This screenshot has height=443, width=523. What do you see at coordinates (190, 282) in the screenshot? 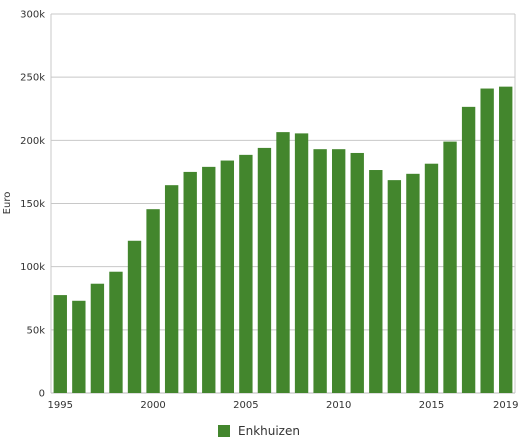
I see `bar-2002` at bounding box center [190, 282].